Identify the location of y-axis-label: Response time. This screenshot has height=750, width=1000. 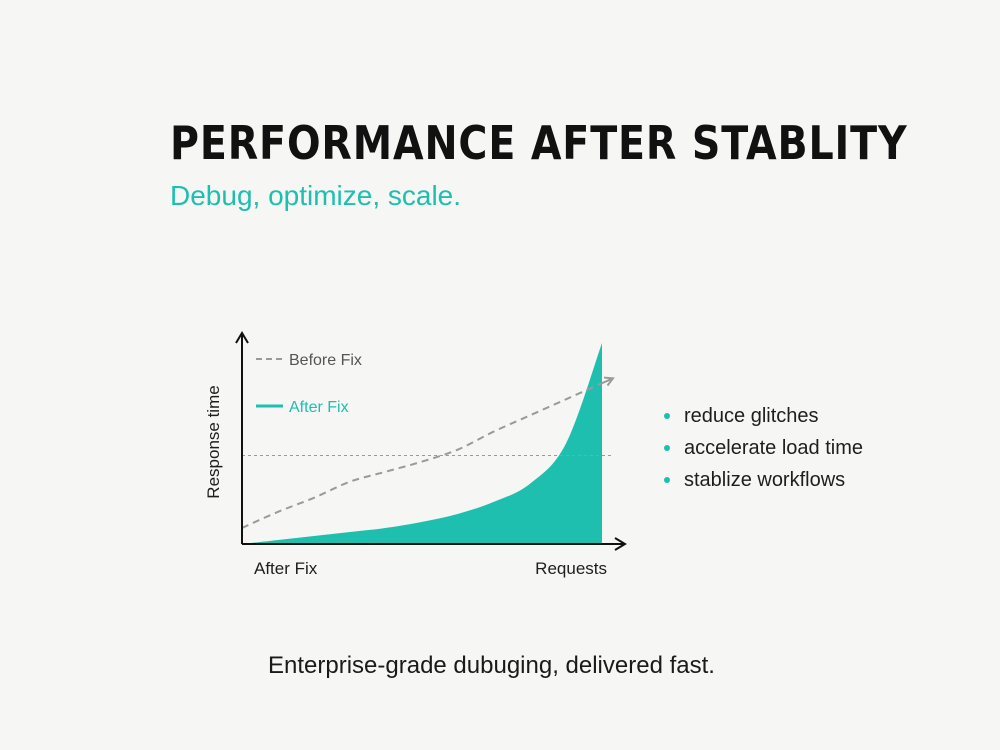
(213, 441).